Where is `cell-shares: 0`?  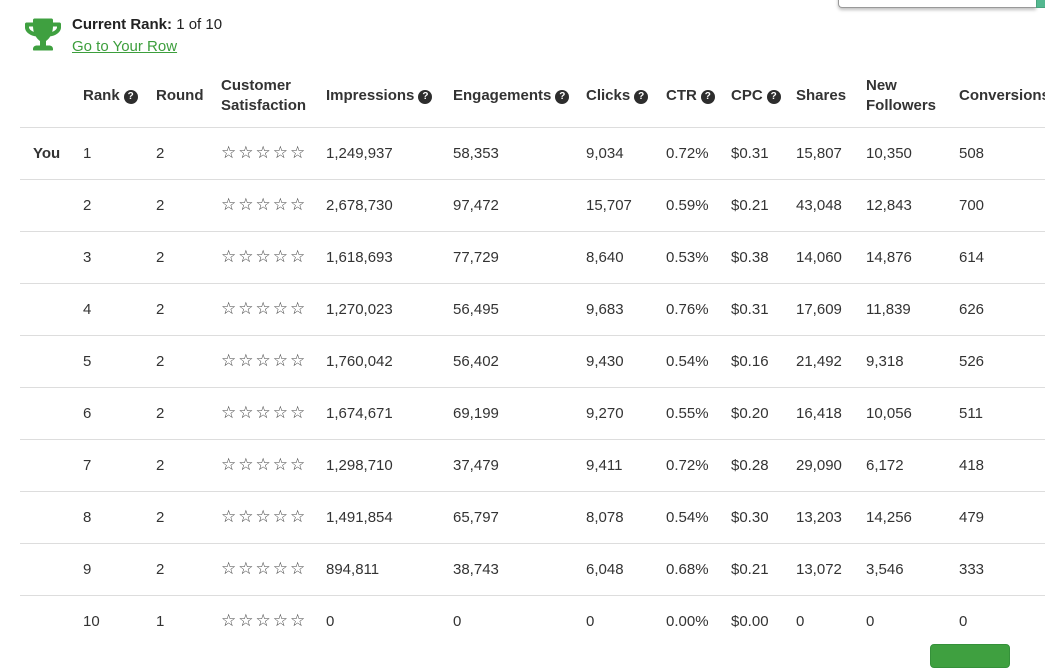 cell-shares: 0 is located at coordinates (823, 620).